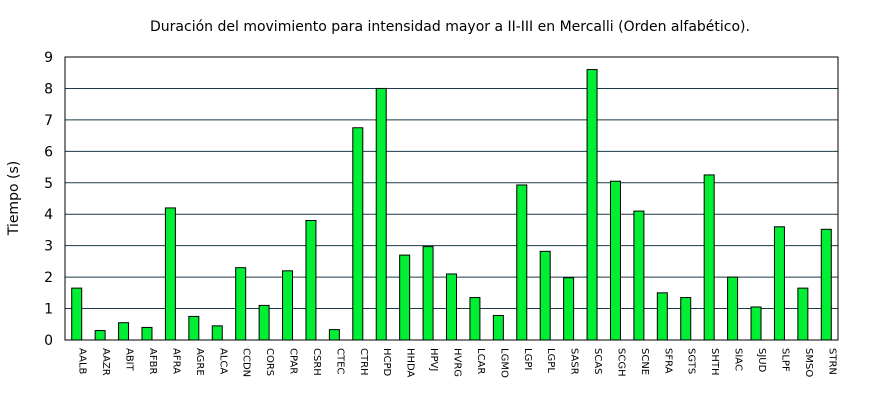  Describe the element at coordinates (14, 198) in the screenshot. I see `y-axis-label: Tiempo (s)` at that location.